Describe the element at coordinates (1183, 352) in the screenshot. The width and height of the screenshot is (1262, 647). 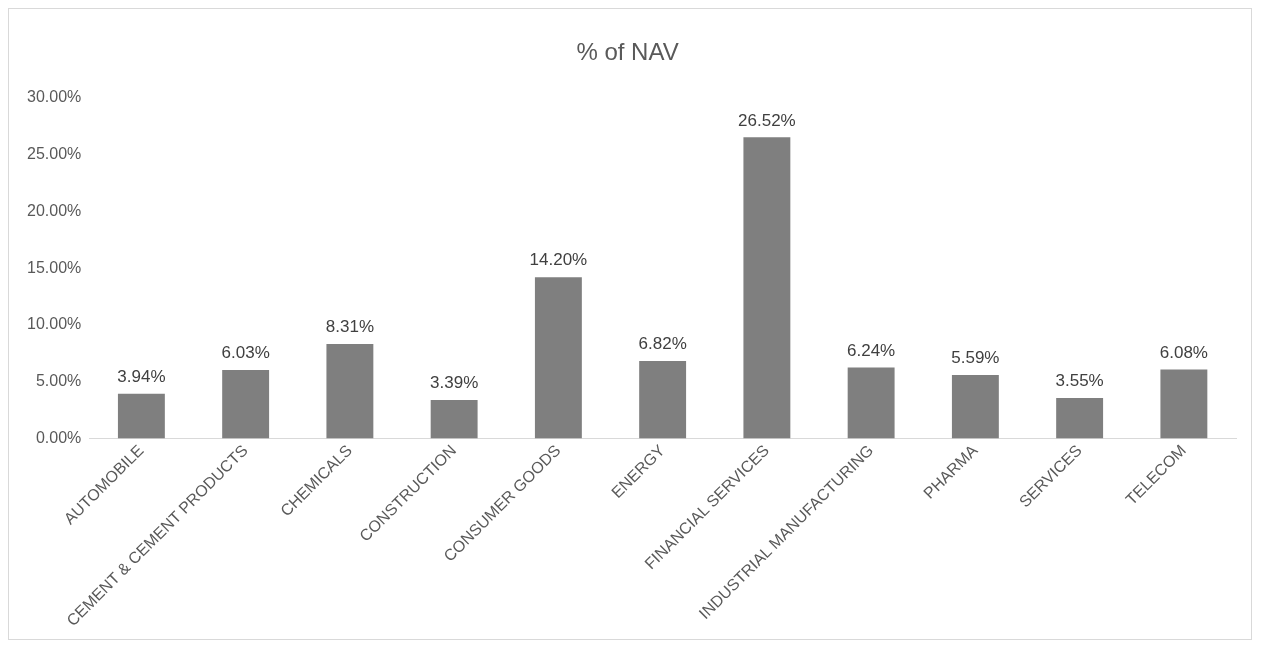
I see `data-label: 6.08%` at that location.